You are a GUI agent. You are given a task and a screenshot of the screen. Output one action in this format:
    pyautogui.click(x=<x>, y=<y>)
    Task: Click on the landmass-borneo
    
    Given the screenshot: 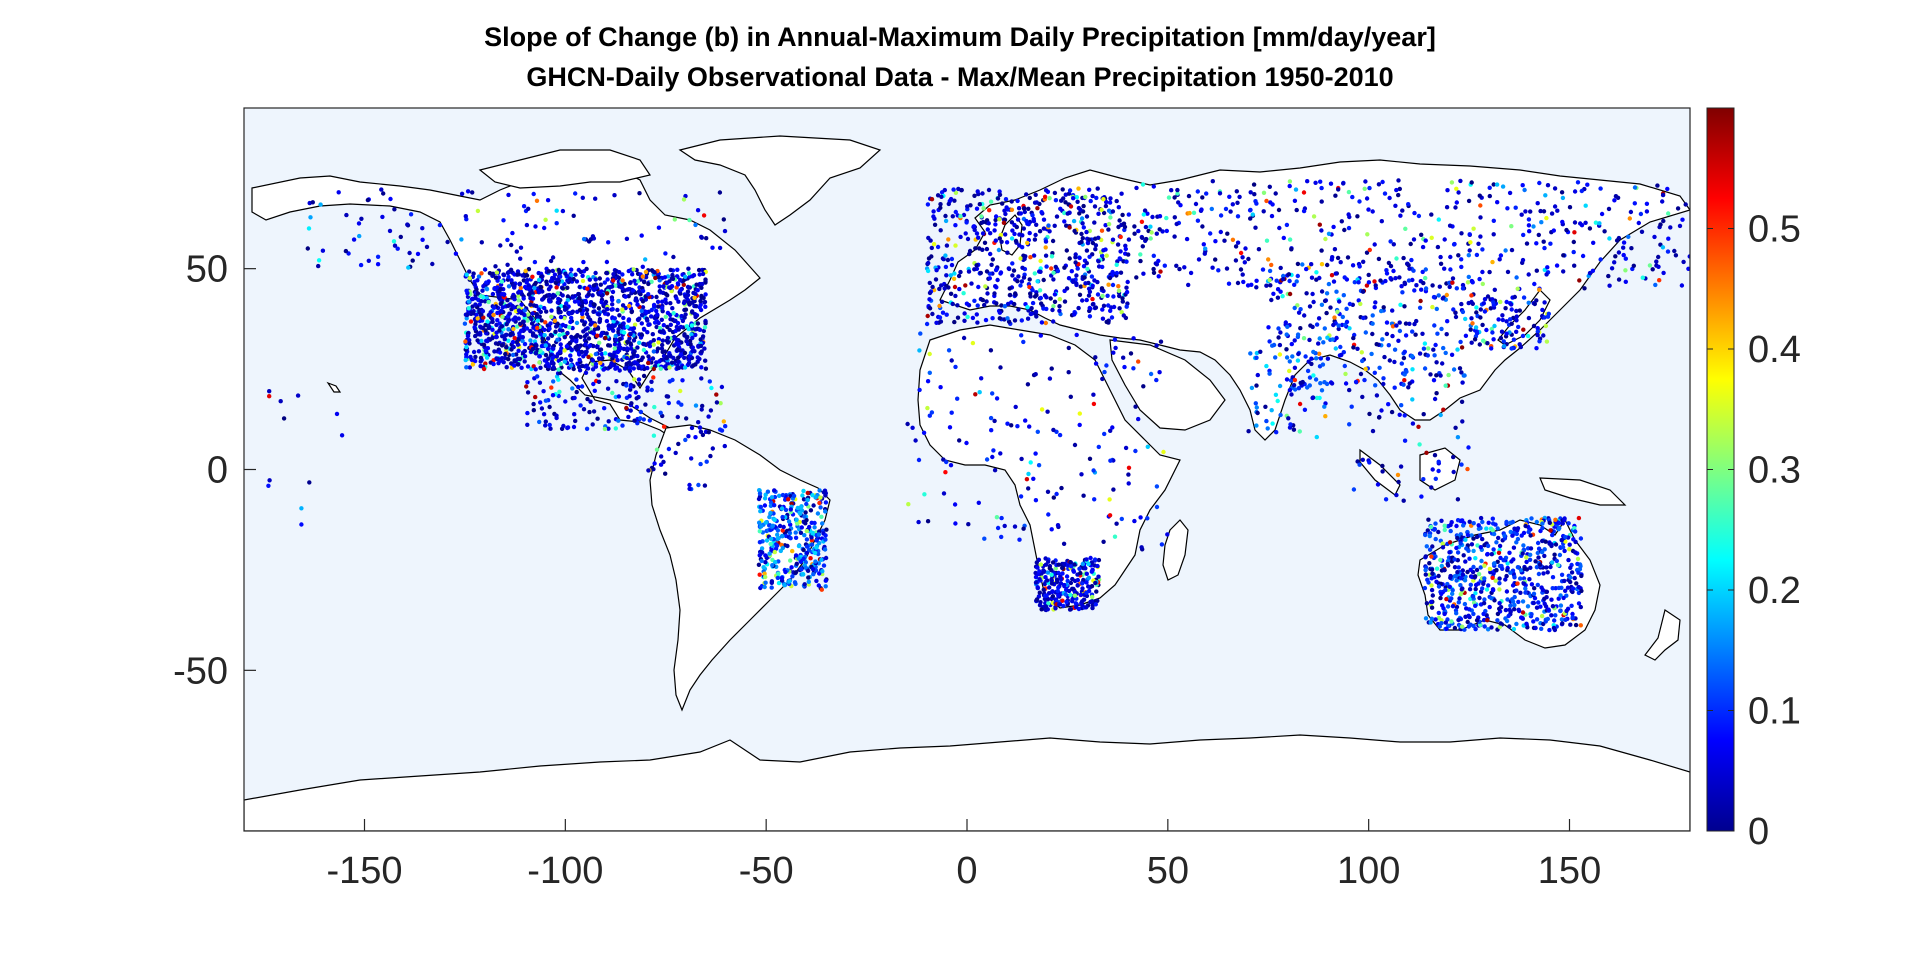 What is the action you would take?
    pyautogui.click(x=1440, y=469)
    